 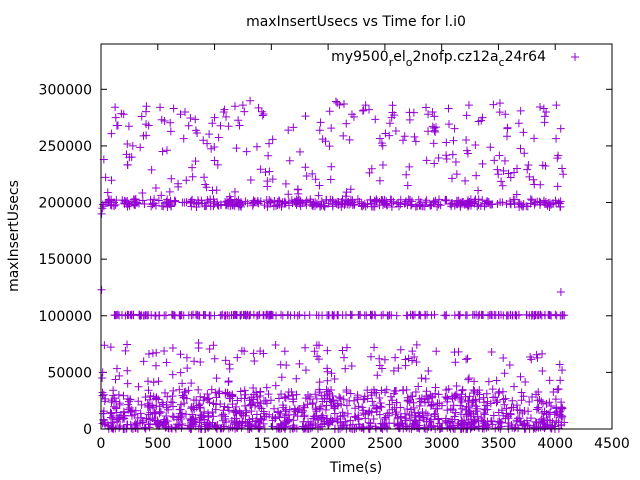 What do you see at coordinates (409, 62) in the screenshot?
I see `legend-label-sub2: o` at bounding box center [409, 62].